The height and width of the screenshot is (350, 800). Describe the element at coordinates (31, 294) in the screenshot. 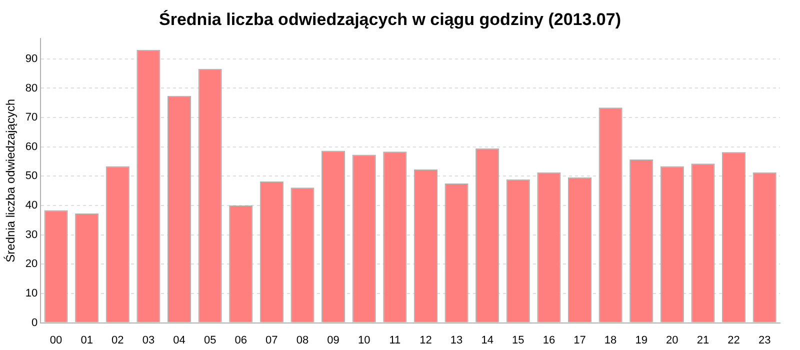

I see `y-tick-label: 10` at that location.